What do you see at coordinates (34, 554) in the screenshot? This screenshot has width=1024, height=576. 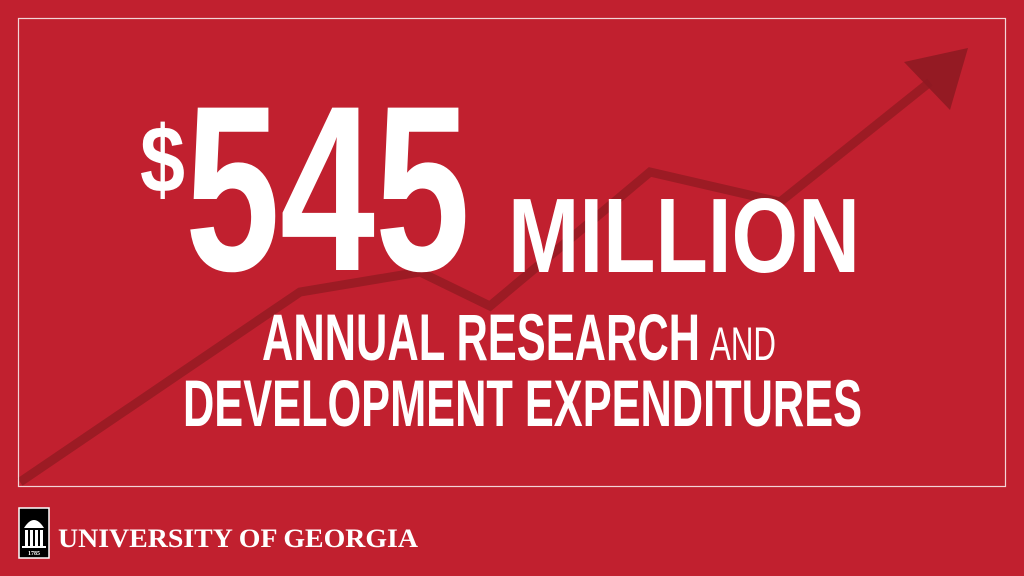 I see `logo-year: 1785` at bounding box center [34, 554].